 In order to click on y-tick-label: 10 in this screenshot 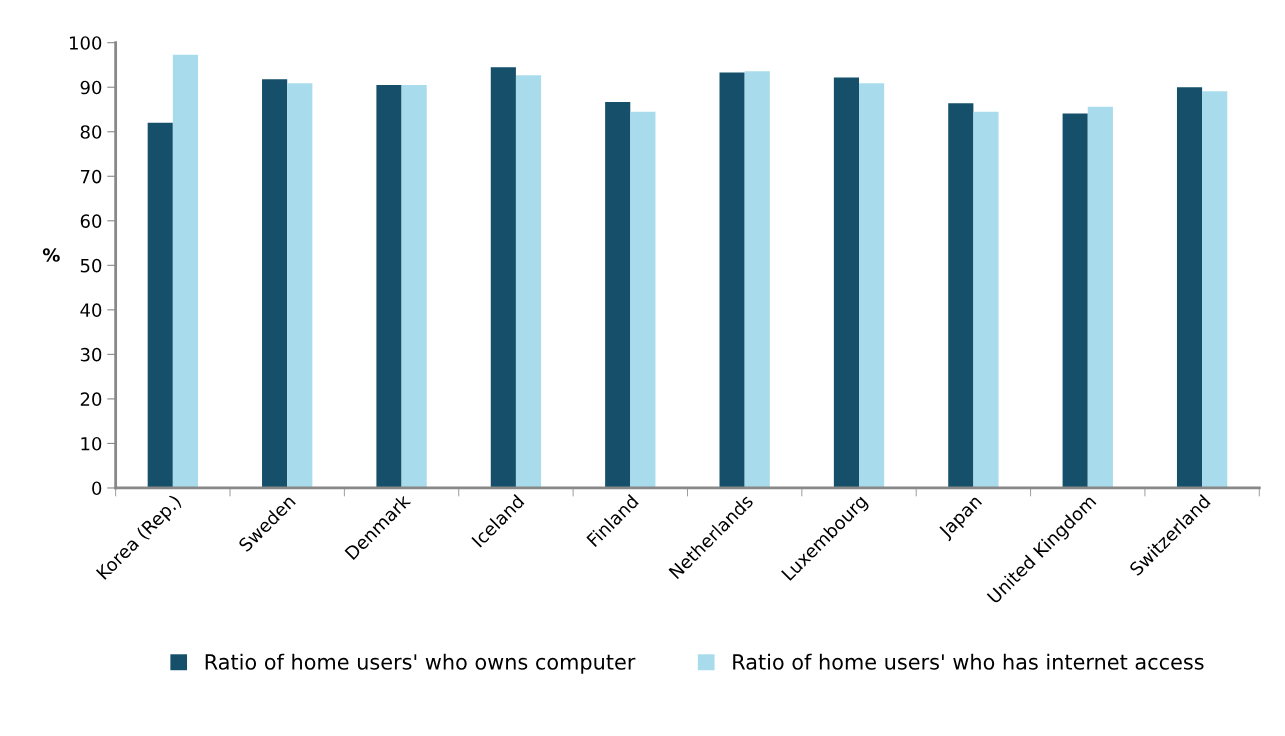, I will do `click(91, 443)`.